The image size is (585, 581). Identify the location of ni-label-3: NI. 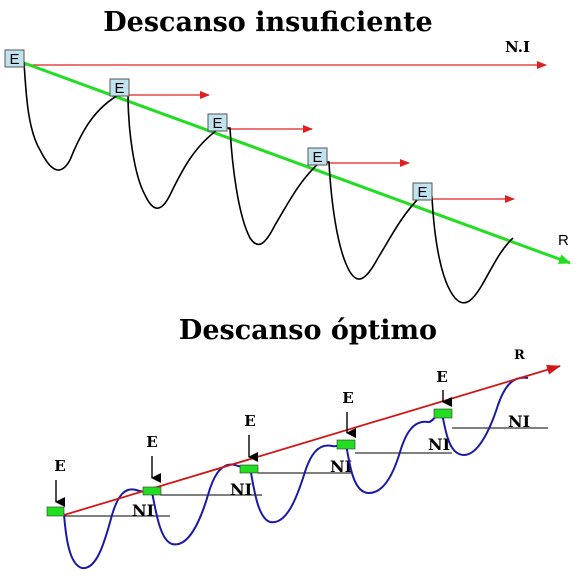
(341, 466).